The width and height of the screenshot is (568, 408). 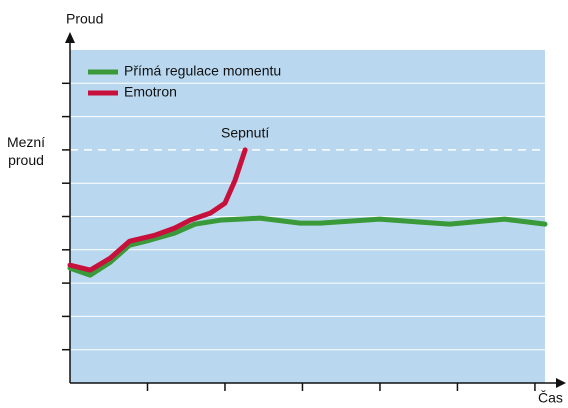 What do you see at coordinates (550, 398) in the screenshot?
I see `x-axis-label: Čas` at bounding box center [550, 398].